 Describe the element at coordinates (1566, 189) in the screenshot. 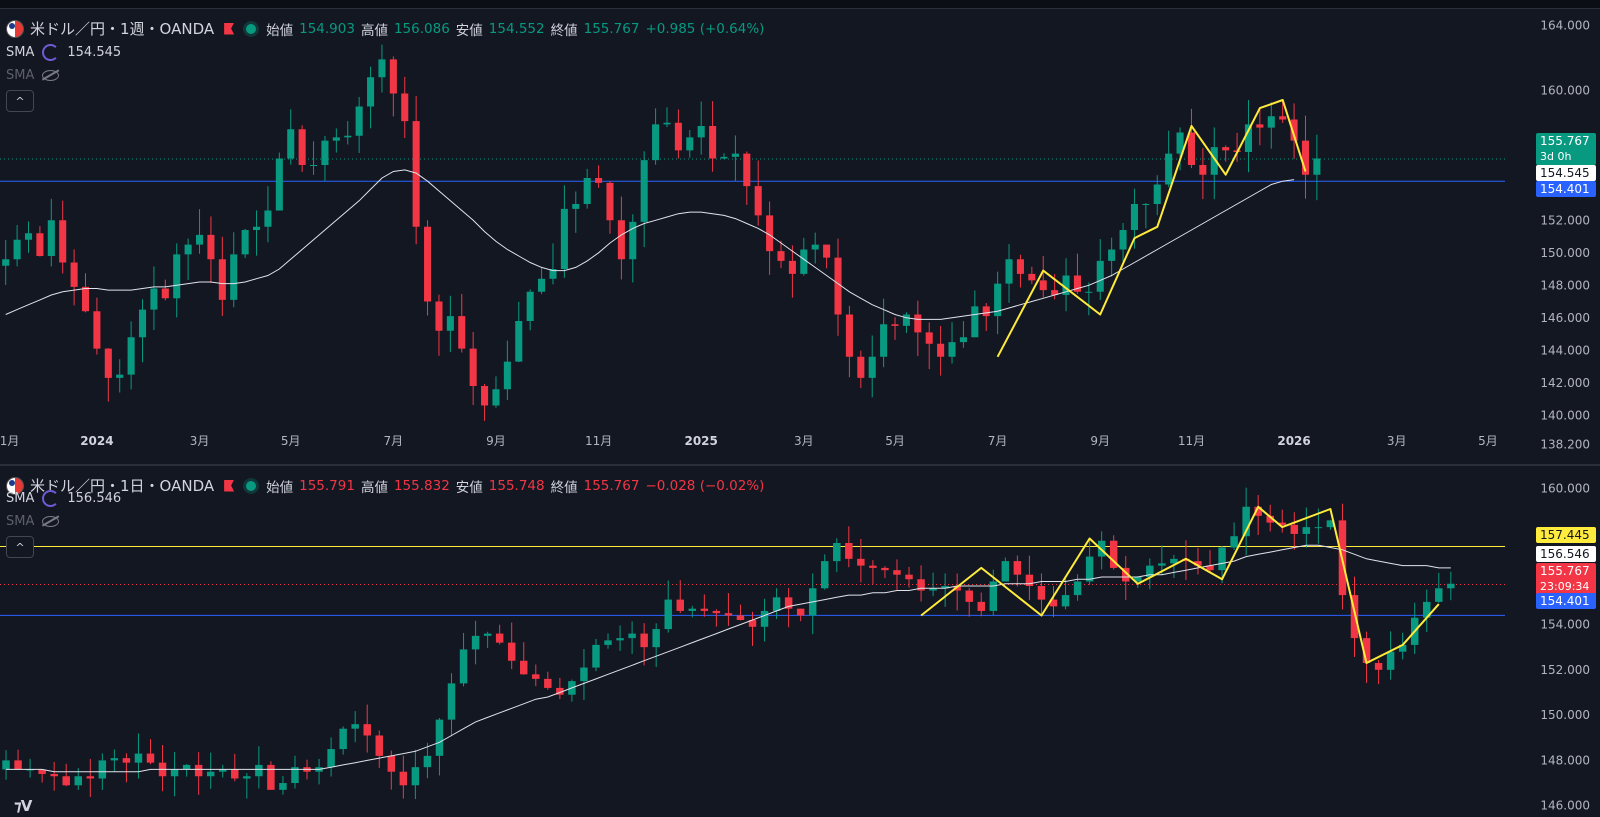

I see `hline-price-tag: 154.401` at that location.